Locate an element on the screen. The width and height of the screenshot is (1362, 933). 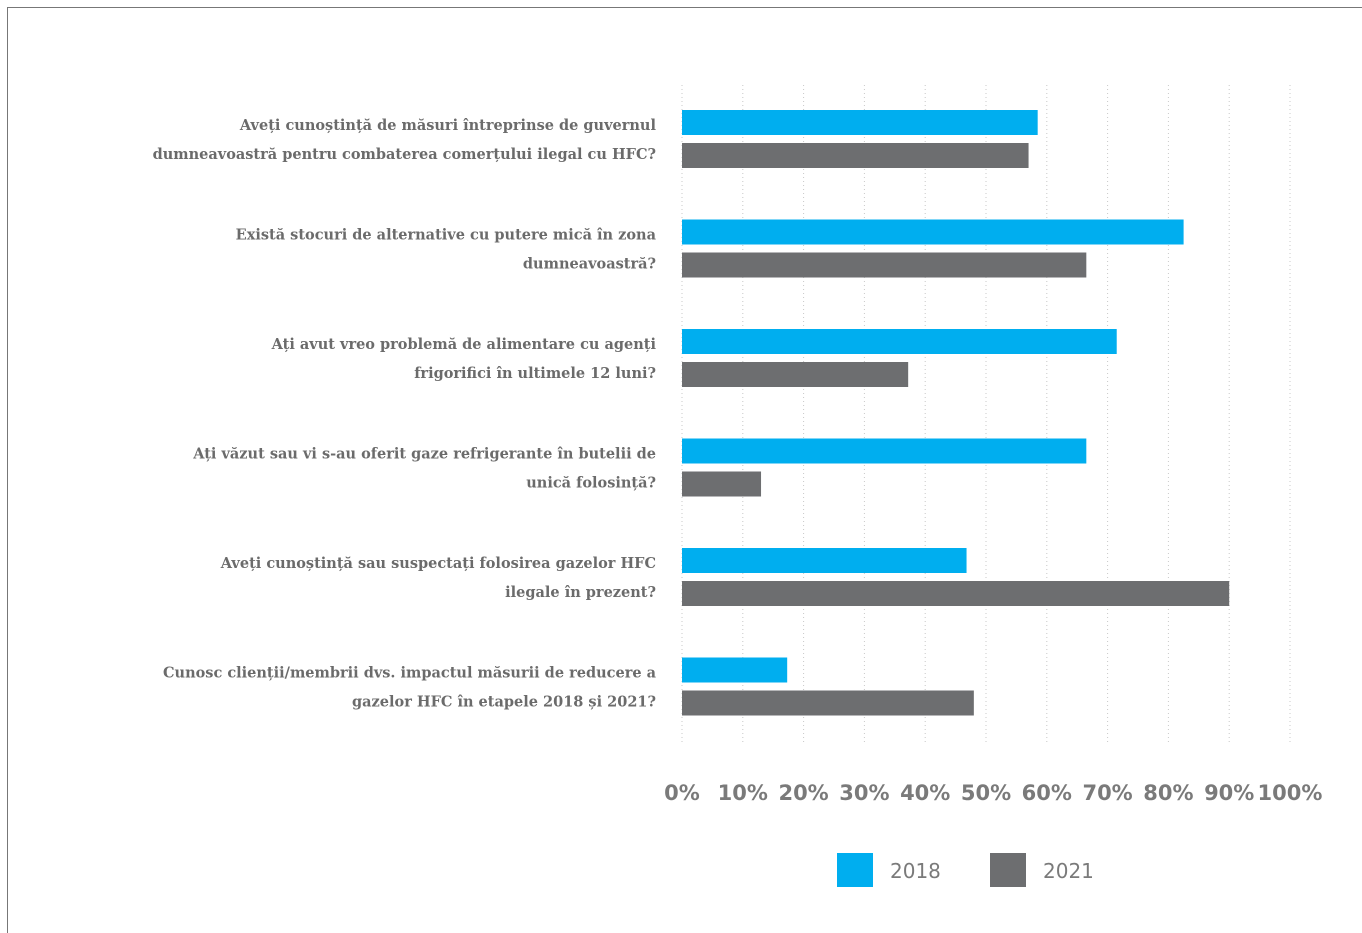
x-tick-label: 40% is located at coordinates (925, 793).